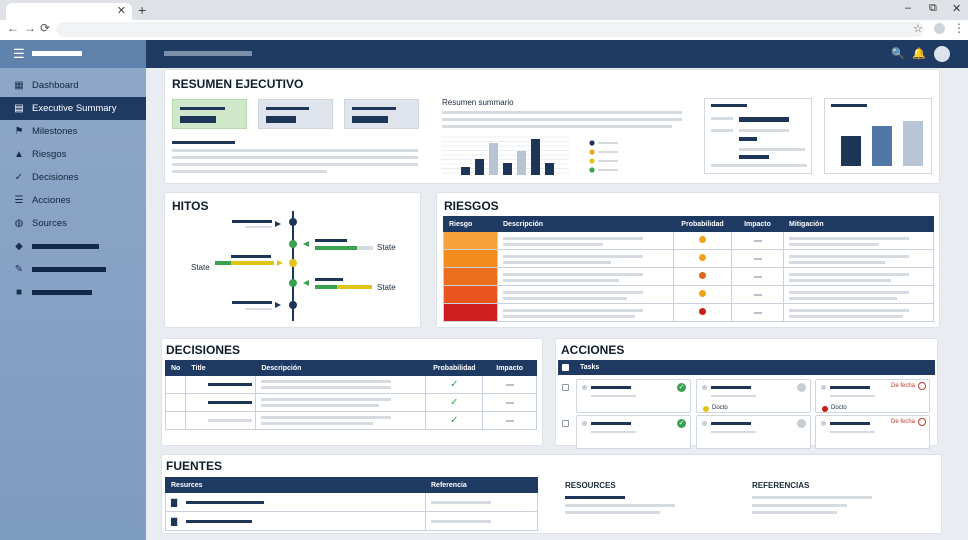 Image resolution: width=968 pixels, height=540 pixels. Describe the element at coordinates (73, 223) in the screenshot. I see `sidebar-item-sources: ◍ Sources` at that location.